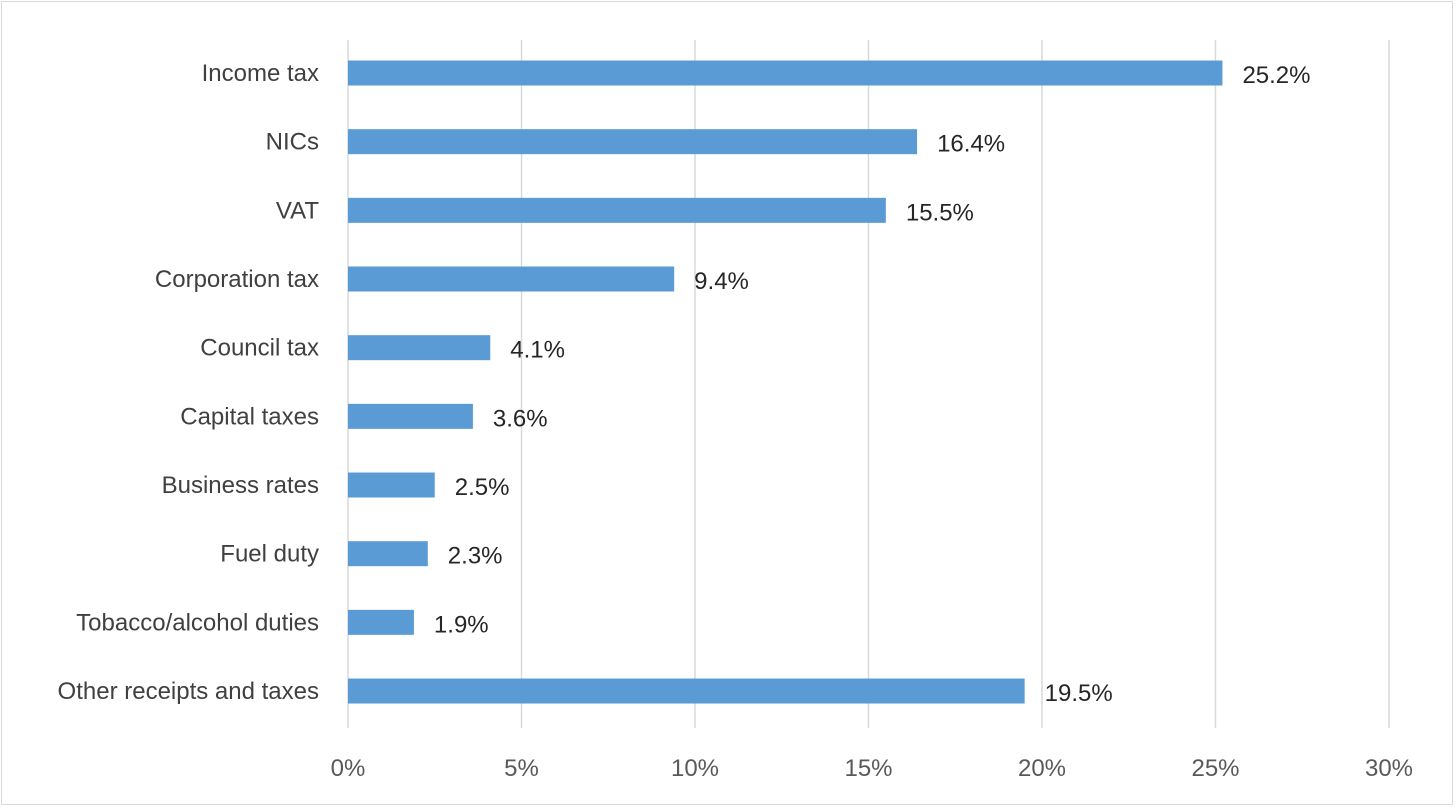 The height and width of the screenshot is (808, 1456). I want to click on category-label: VAT, so click(297, 210).